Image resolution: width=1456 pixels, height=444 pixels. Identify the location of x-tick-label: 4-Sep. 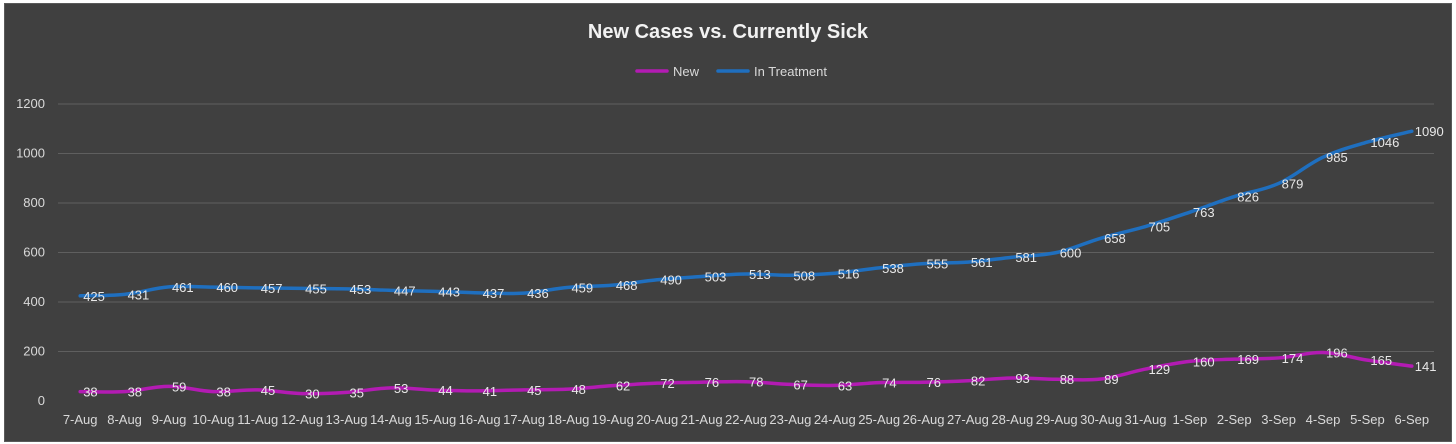
(1323, 419).